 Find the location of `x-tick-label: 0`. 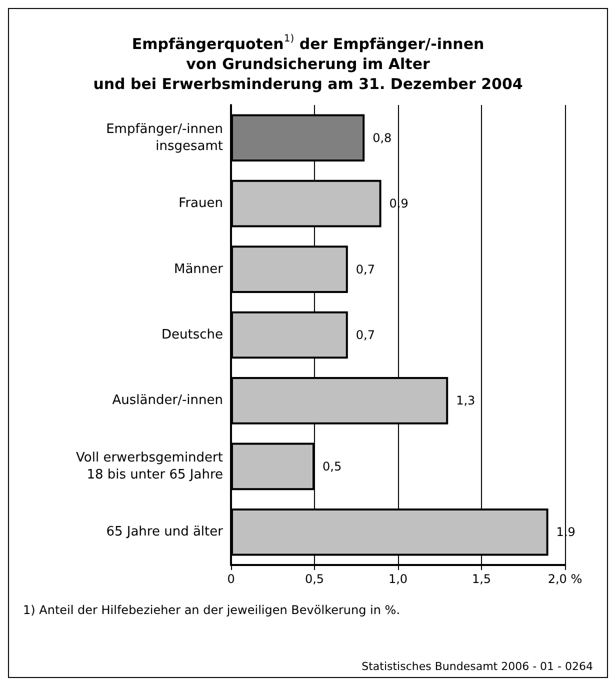

x-tick-label: 0 is located at coordinates (231, 579).